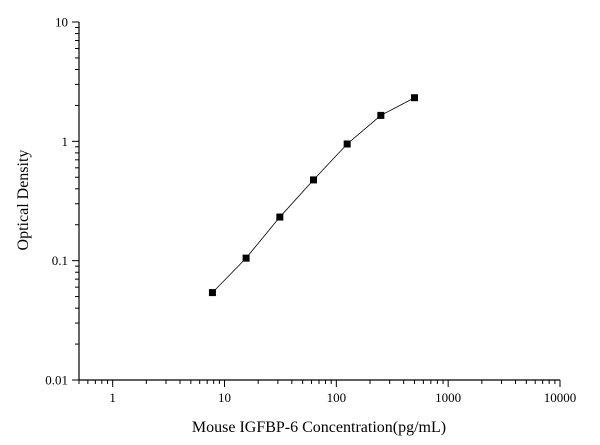 This screenshot has width=600, height=445. Describe the element at coordinates (61, 22) in the screenshot. I see `y-tick-label: 10` at that location.